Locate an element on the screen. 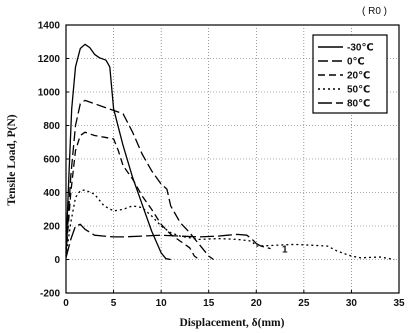 This screenshot has width=412, height=333. legend: -30℃ 0℃ 20℃ 50℃ 80℃ is located at coordinates (350, 74).